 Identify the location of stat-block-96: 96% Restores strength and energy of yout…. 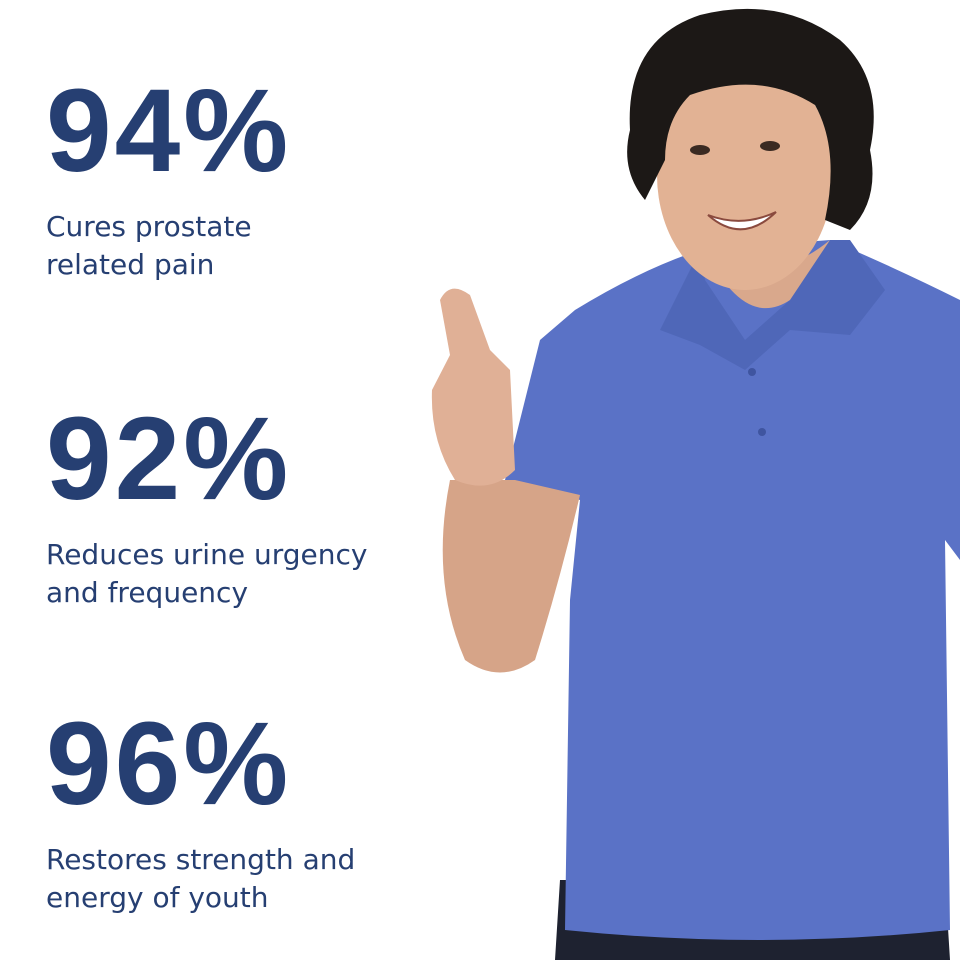
(200, 811).